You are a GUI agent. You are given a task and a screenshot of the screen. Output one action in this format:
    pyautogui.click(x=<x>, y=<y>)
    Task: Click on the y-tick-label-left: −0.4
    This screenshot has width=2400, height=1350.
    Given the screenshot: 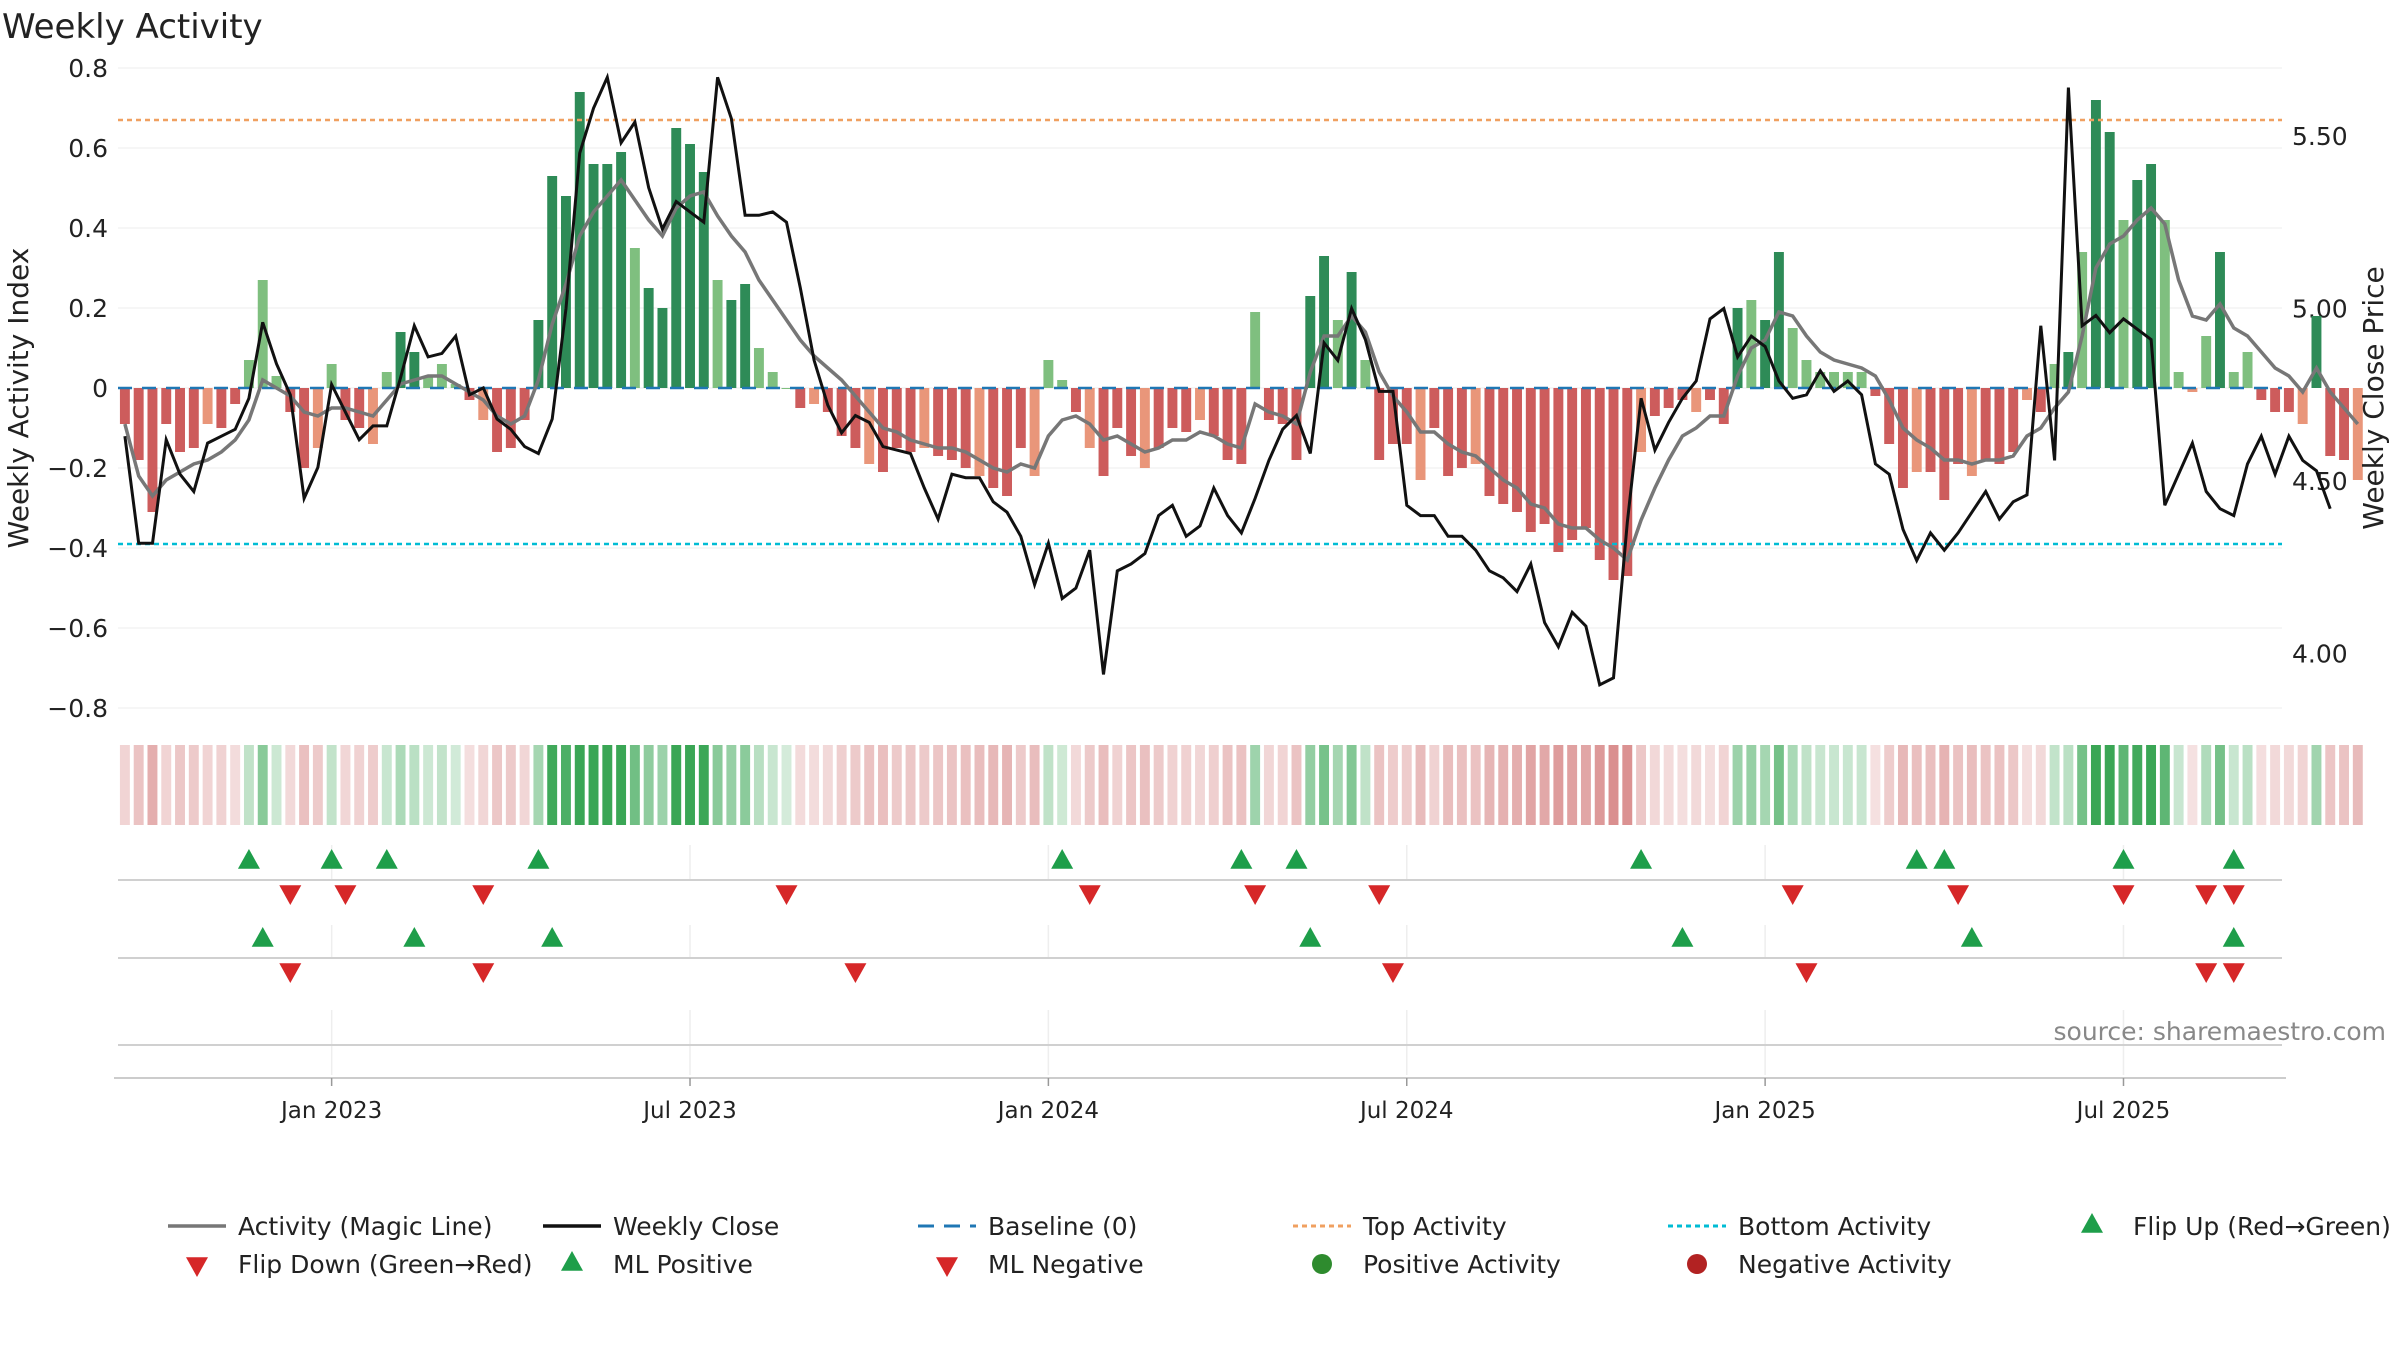 What is the action you would take?
    pyautogui.click(x=77, y=548)
    